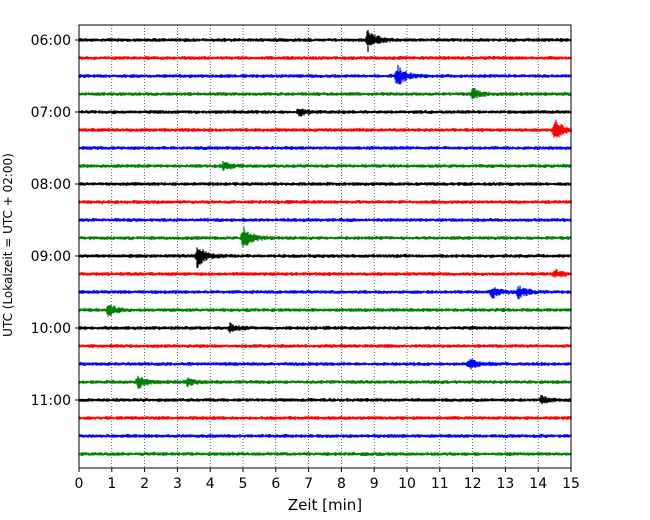 The width and height of the screenshot is (650, 520). What do you see at coordinates (51, 113) in the screenshot?
I see `y-tick-label: 07:00` at bounding box center [51, 113].